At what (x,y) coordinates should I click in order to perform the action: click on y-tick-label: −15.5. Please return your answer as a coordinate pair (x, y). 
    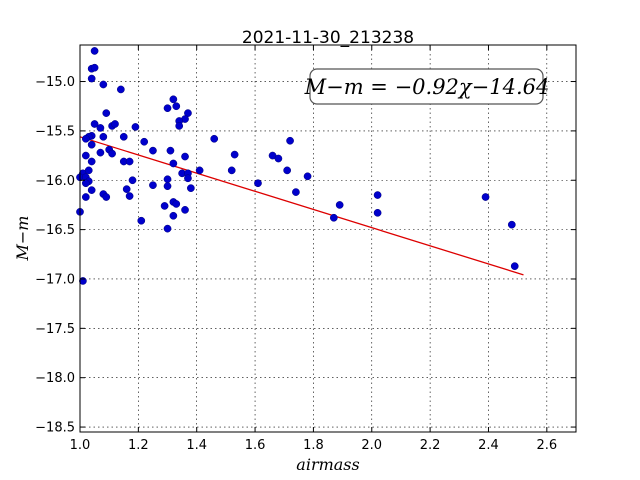
    Looking at the image, I should click on (55, 131).